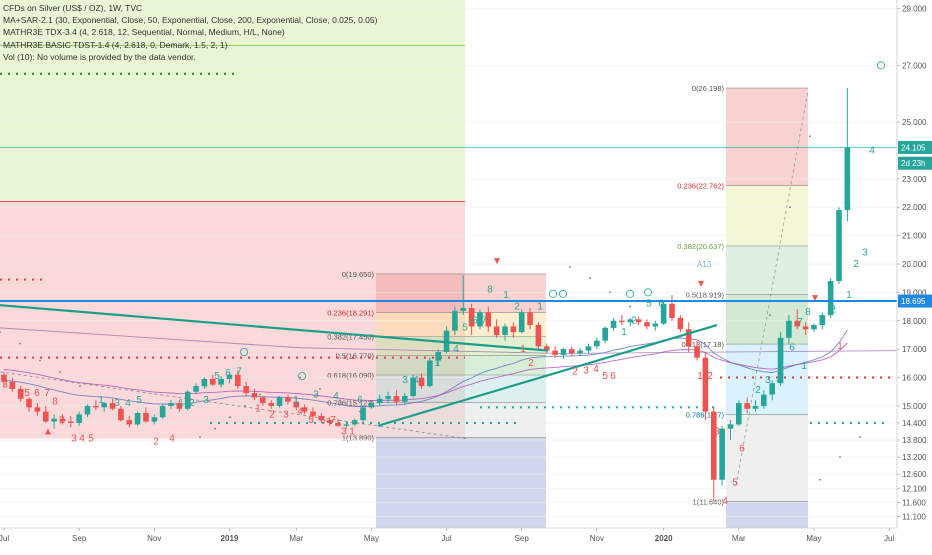  I want to click on sequential-count-label: 8, so click(490, 289).